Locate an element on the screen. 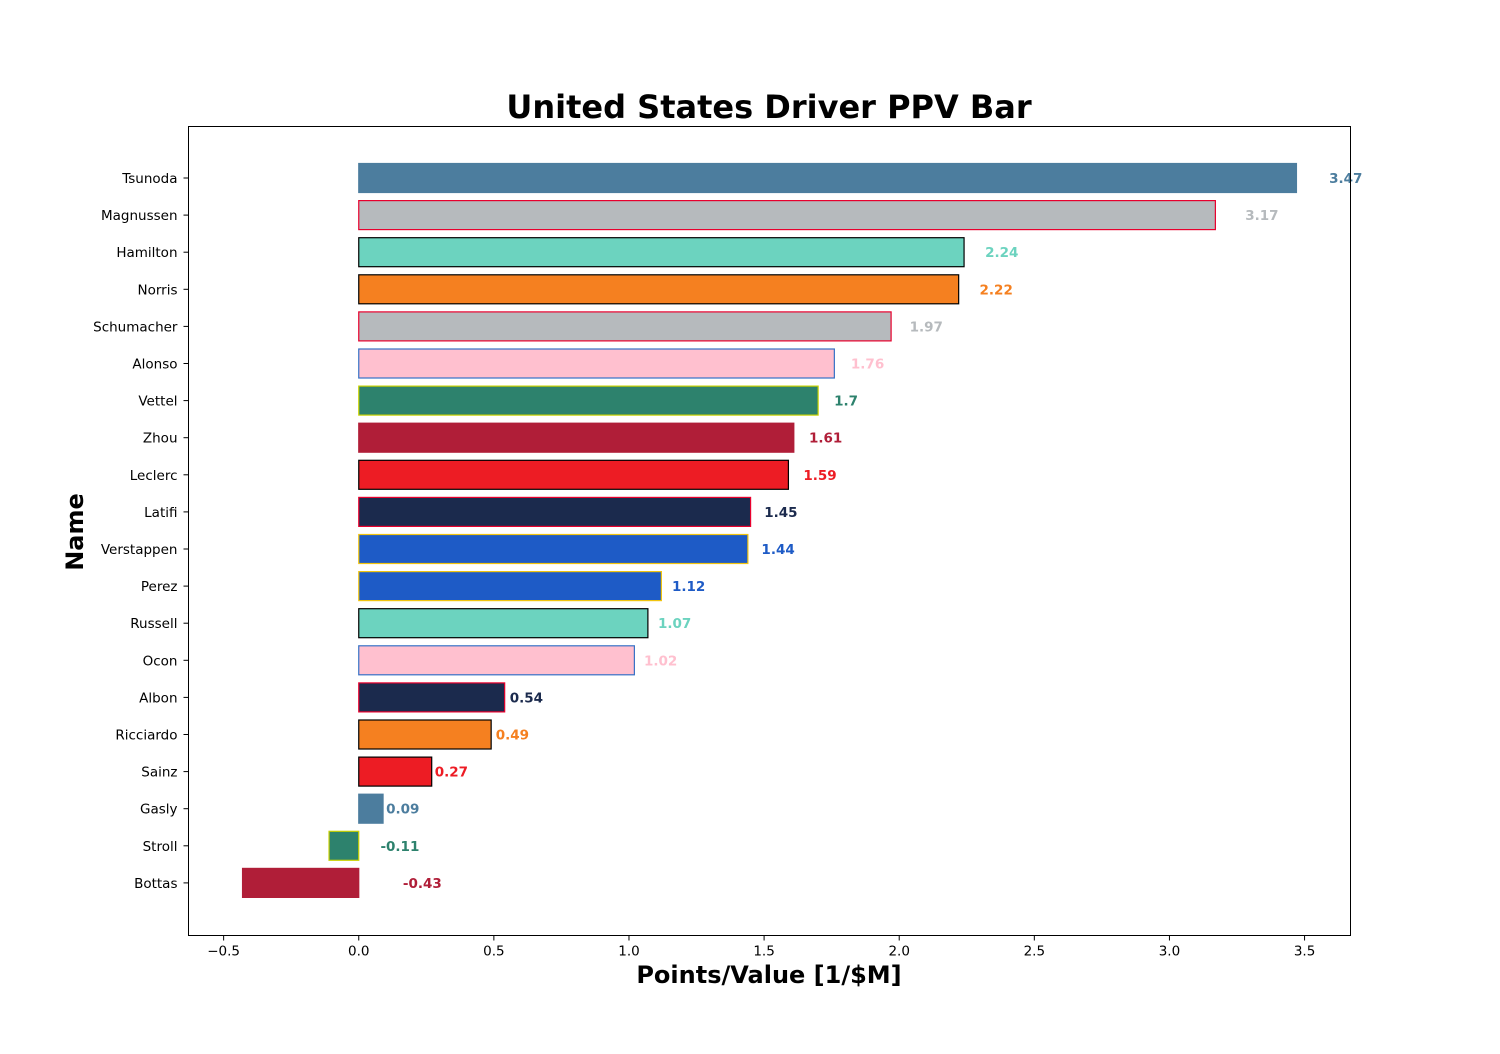 This screenshot has width=1500, height=1054. bar-zhou is located at coordinates (576, 437).